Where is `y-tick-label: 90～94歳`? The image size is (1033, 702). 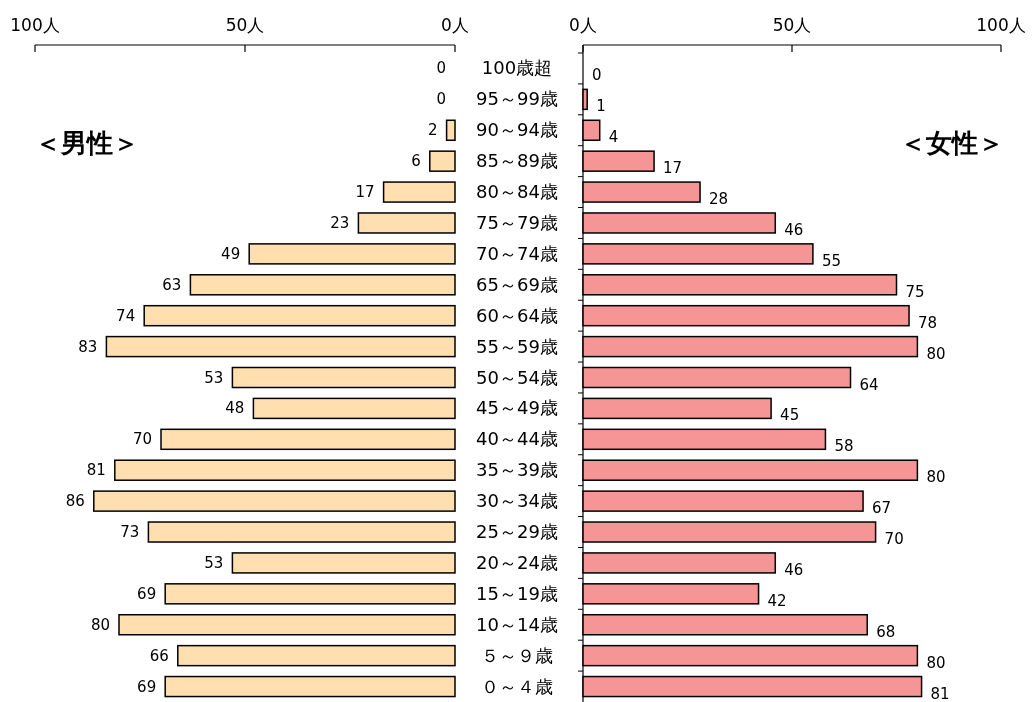 y-tick-label: 90～94歳 is located at coordinates (517, 130).